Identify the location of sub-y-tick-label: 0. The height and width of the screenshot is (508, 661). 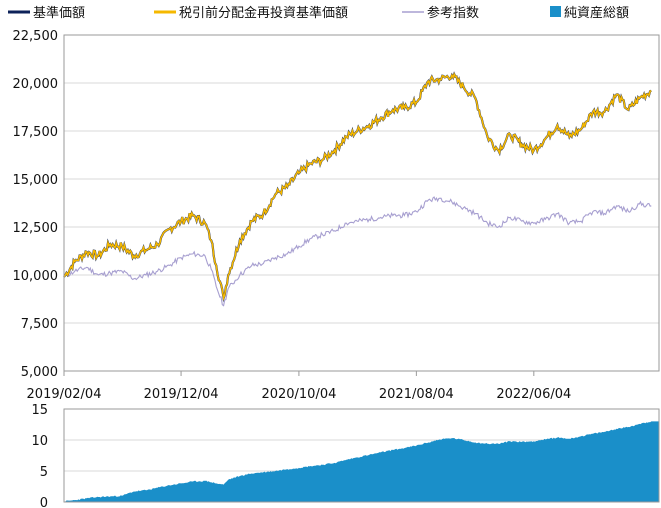
(44, 502).